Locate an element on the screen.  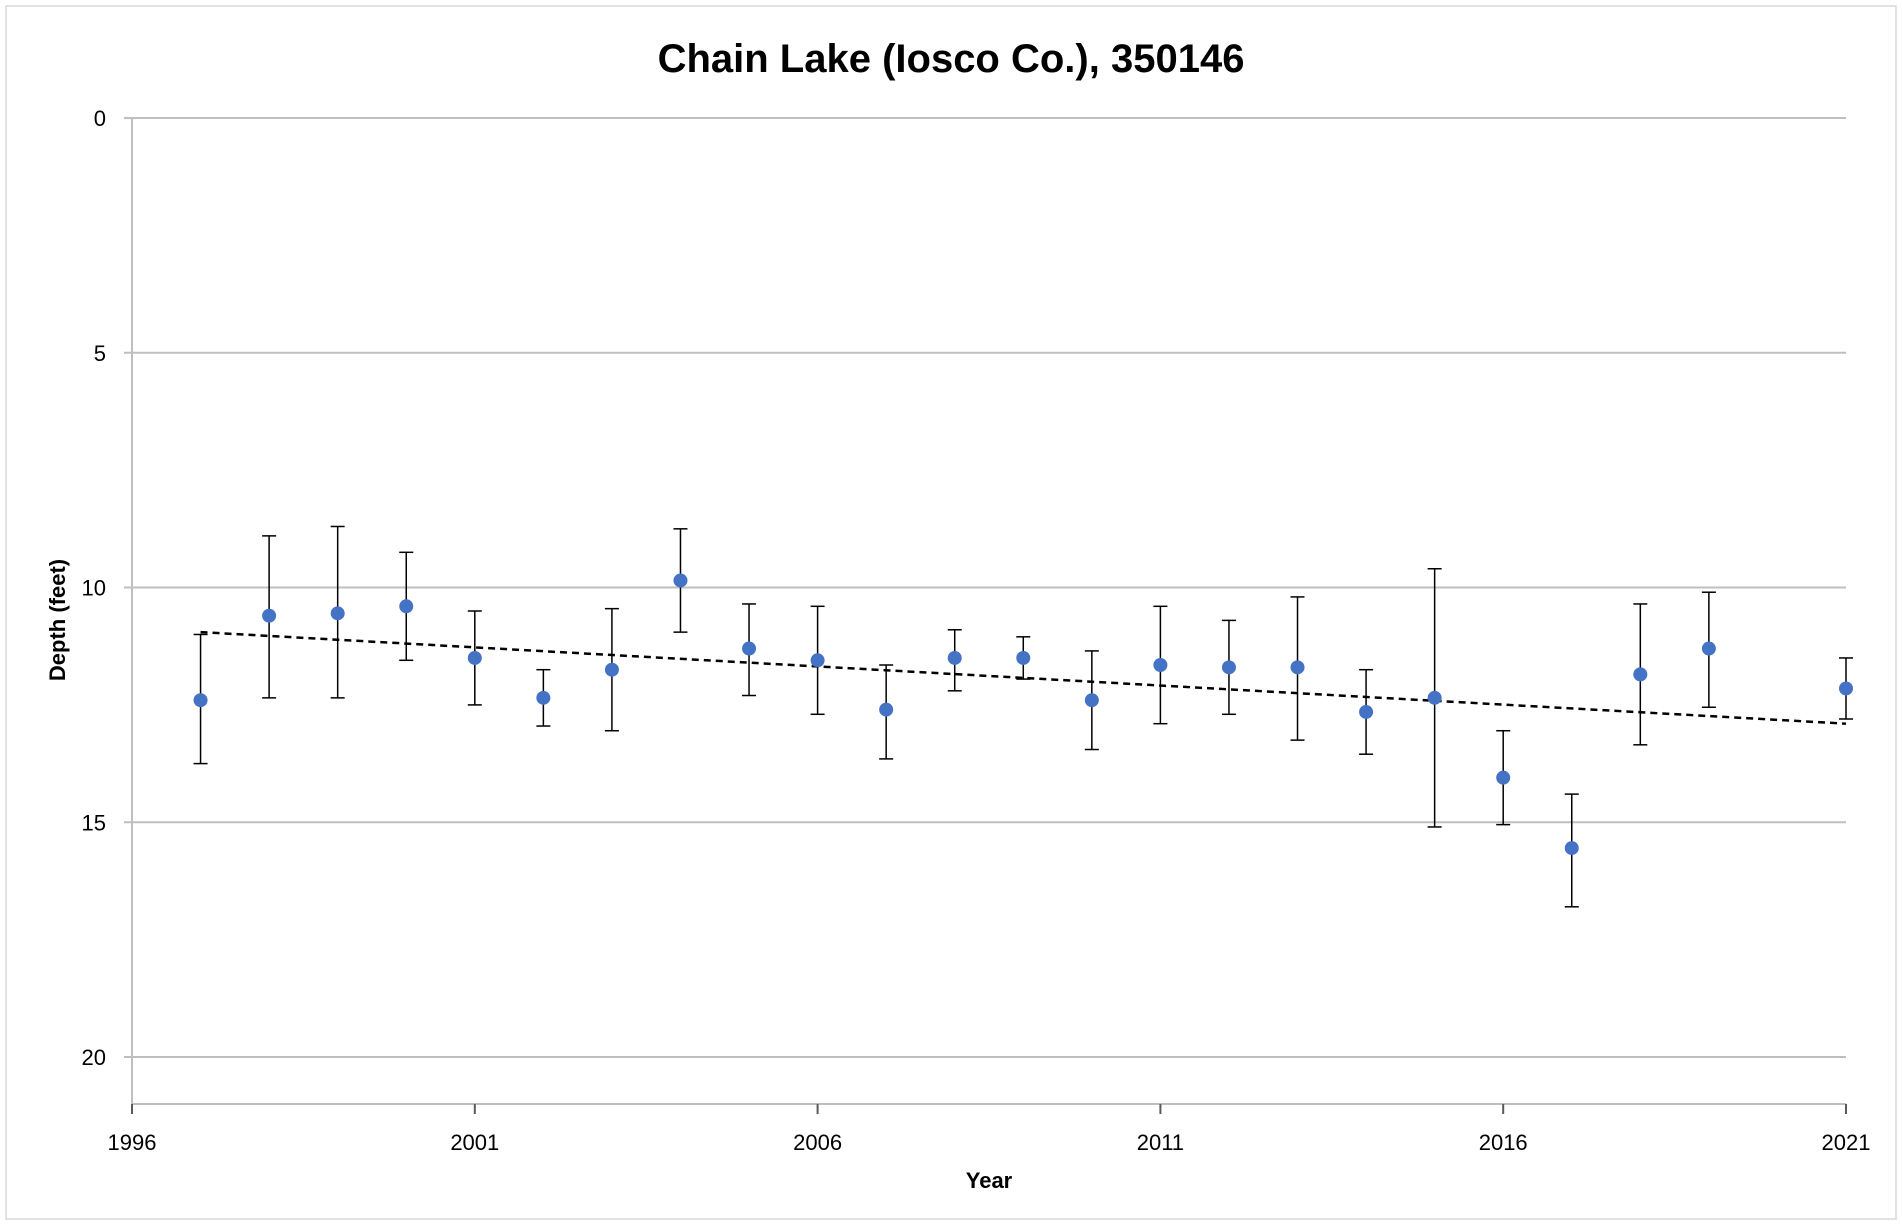
y-tick-label-15: 15 is located at coordinates (94, 822).